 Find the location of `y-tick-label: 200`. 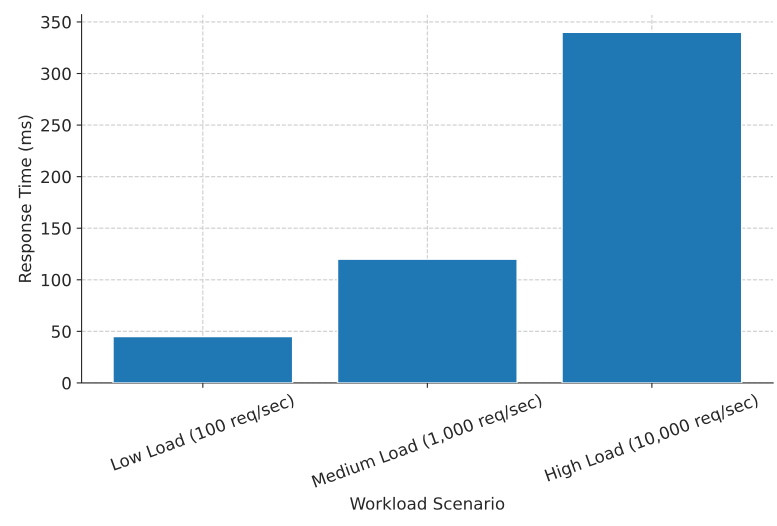

y-tick-label: 200 is located at coordinates (56, 177).